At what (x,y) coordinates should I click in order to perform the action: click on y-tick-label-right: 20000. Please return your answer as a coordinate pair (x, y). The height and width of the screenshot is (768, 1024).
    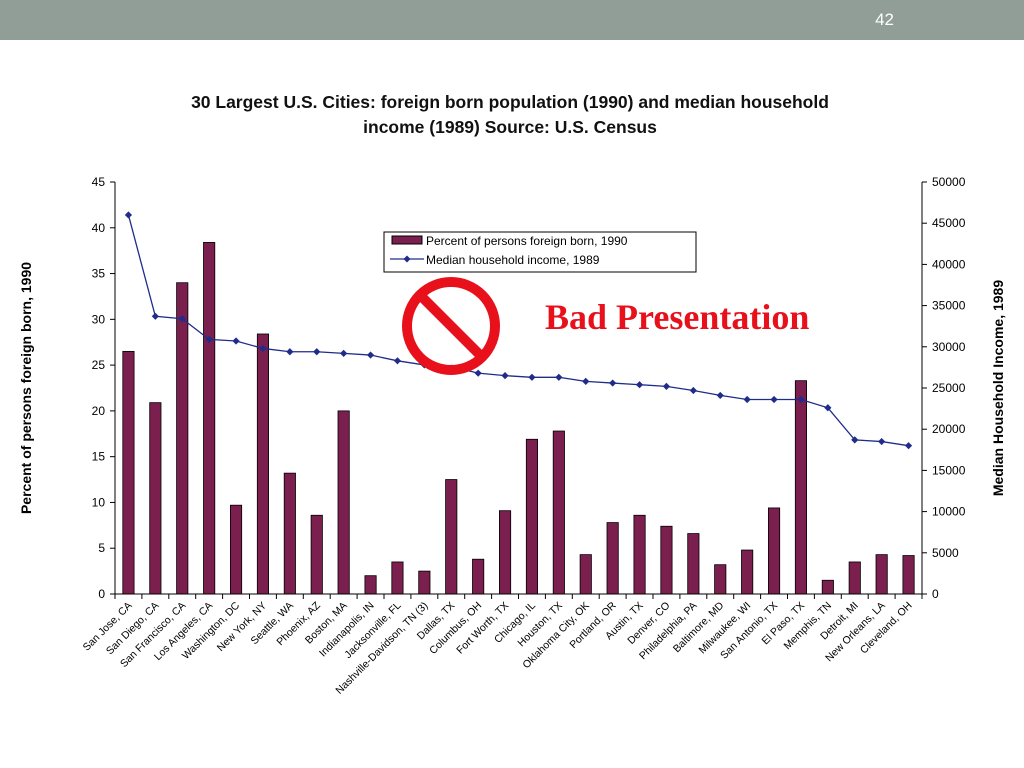
    Looking at the image, I should click on (949, 429).